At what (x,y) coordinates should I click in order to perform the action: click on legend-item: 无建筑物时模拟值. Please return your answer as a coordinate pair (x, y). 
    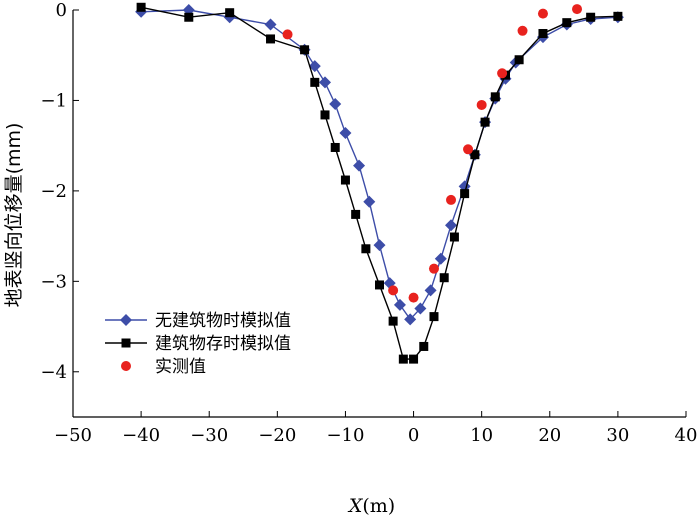
    Looking at the image, I should click on (198, 321).